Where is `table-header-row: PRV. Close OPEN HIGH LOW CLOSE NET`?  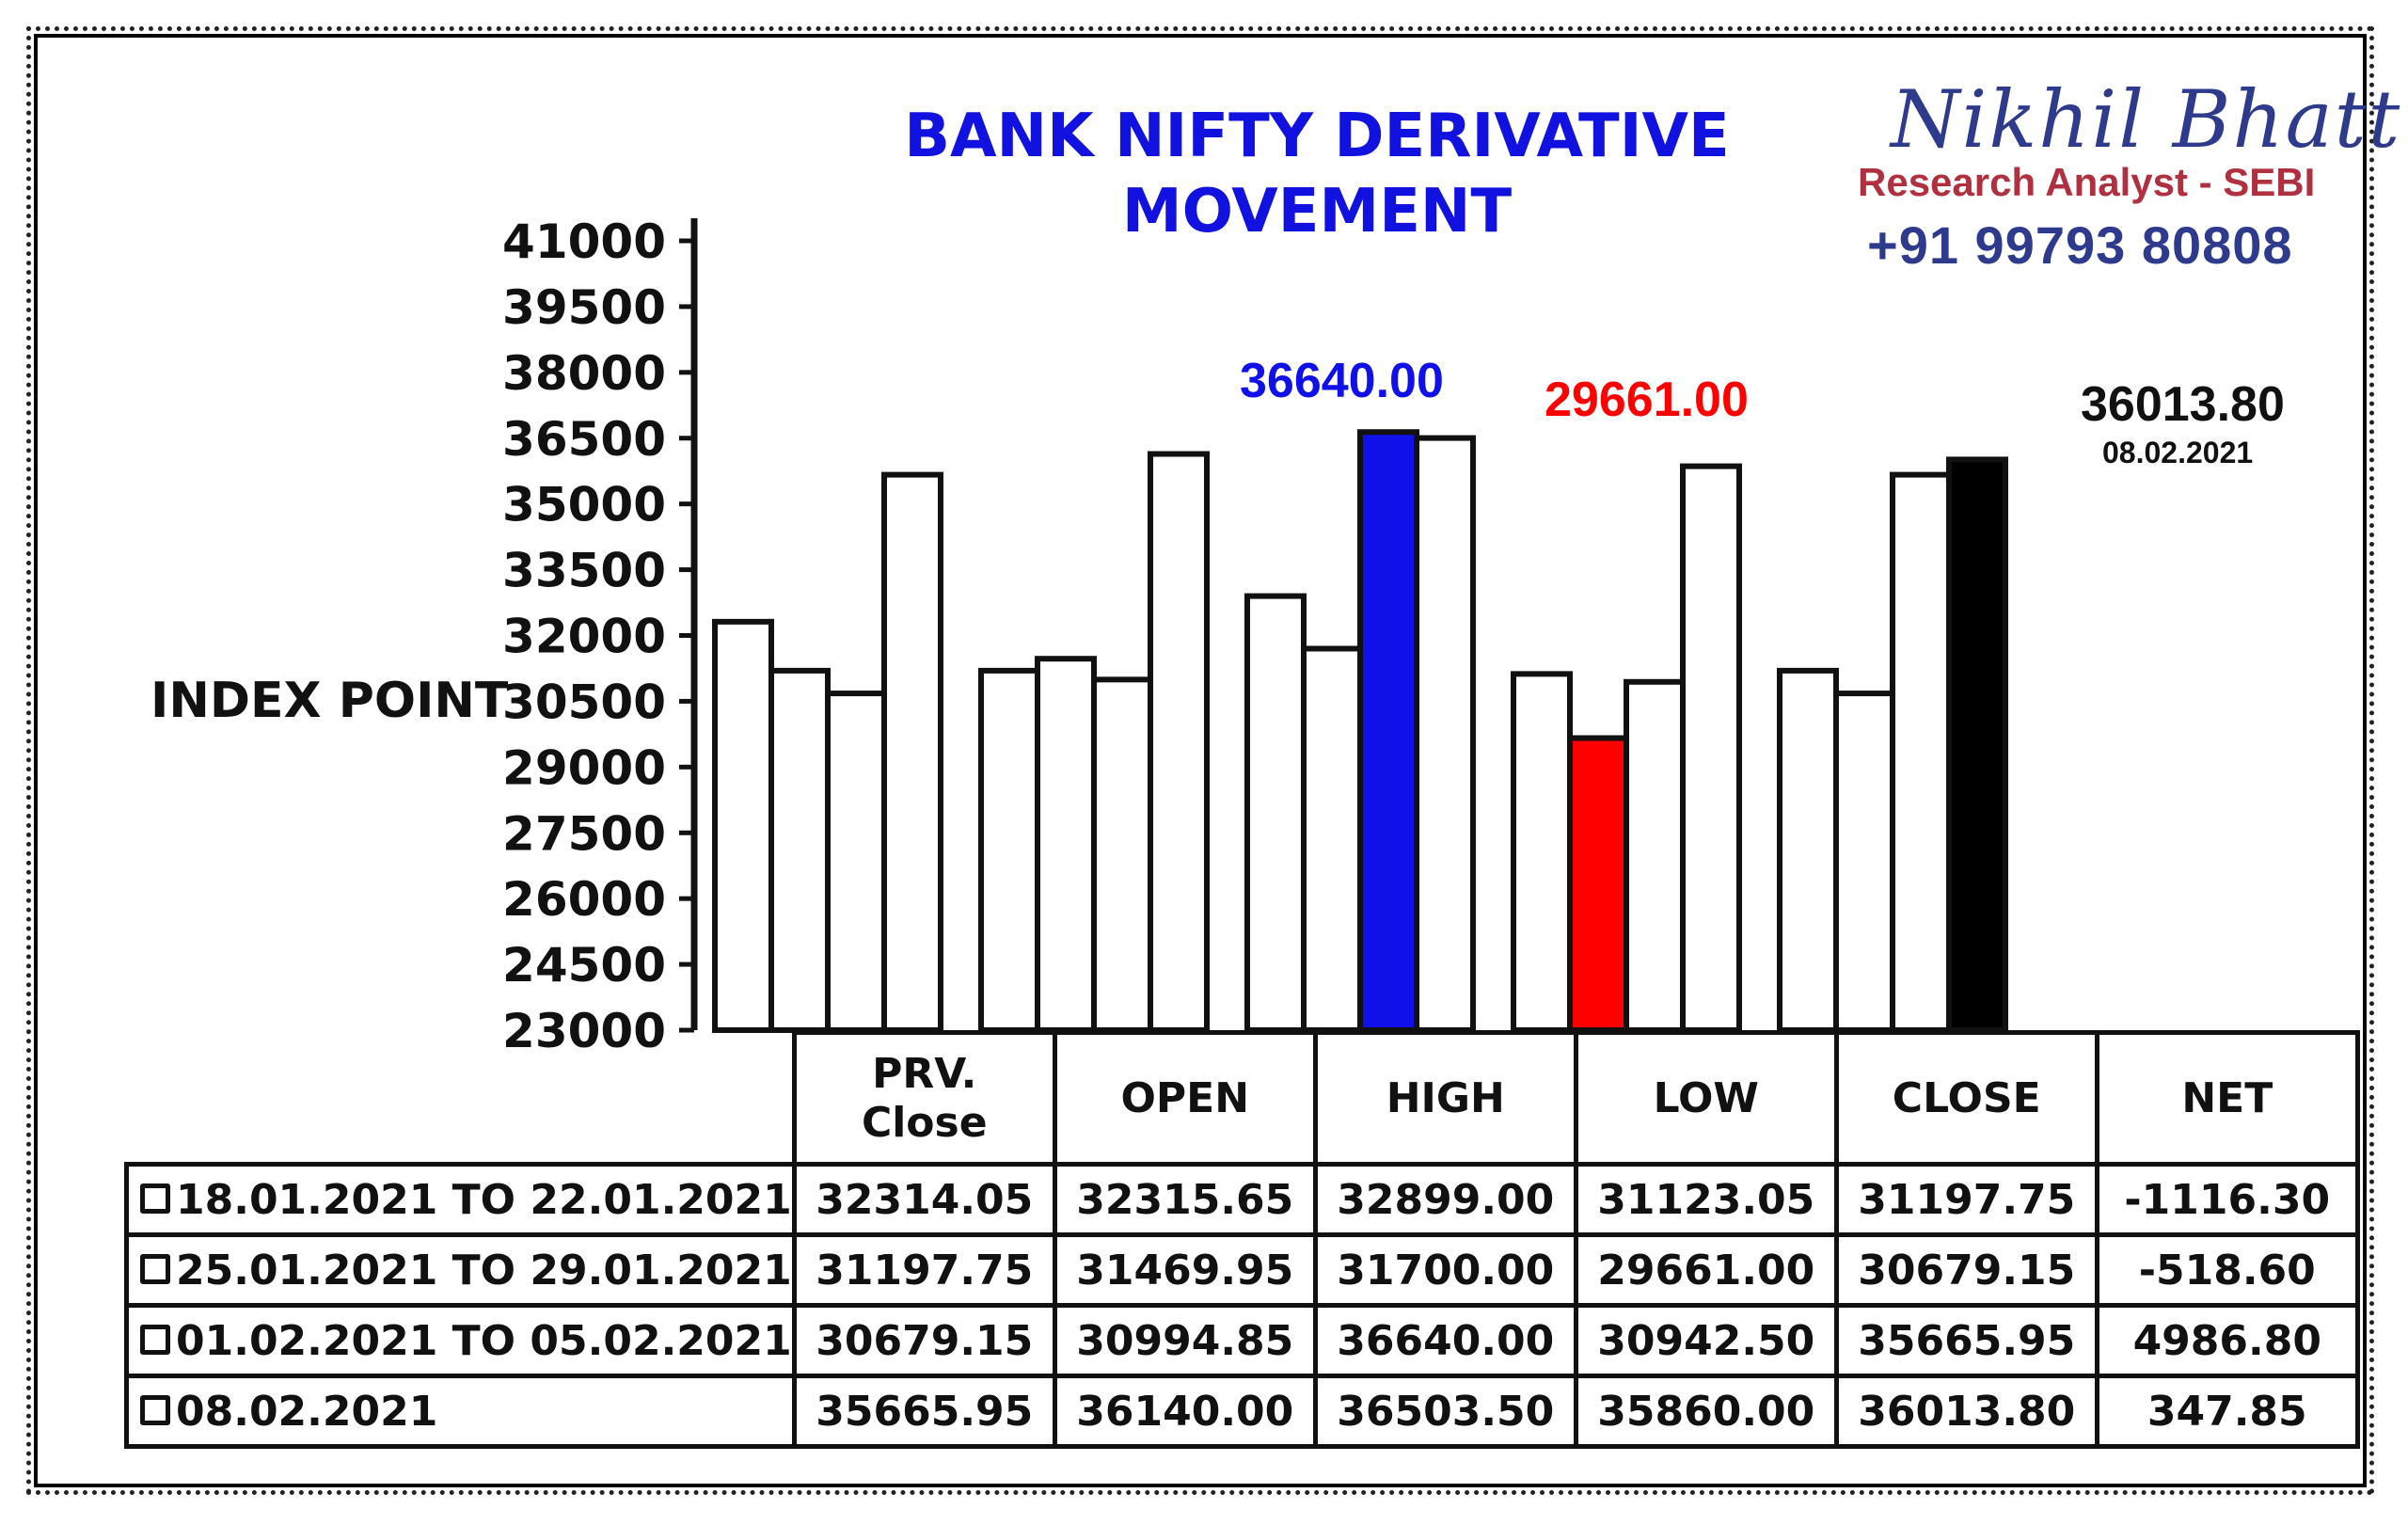
table-header-row: PRV. Close OPEN HIGH LOW CLOSE NET is located at coordinates (1243, 1098).